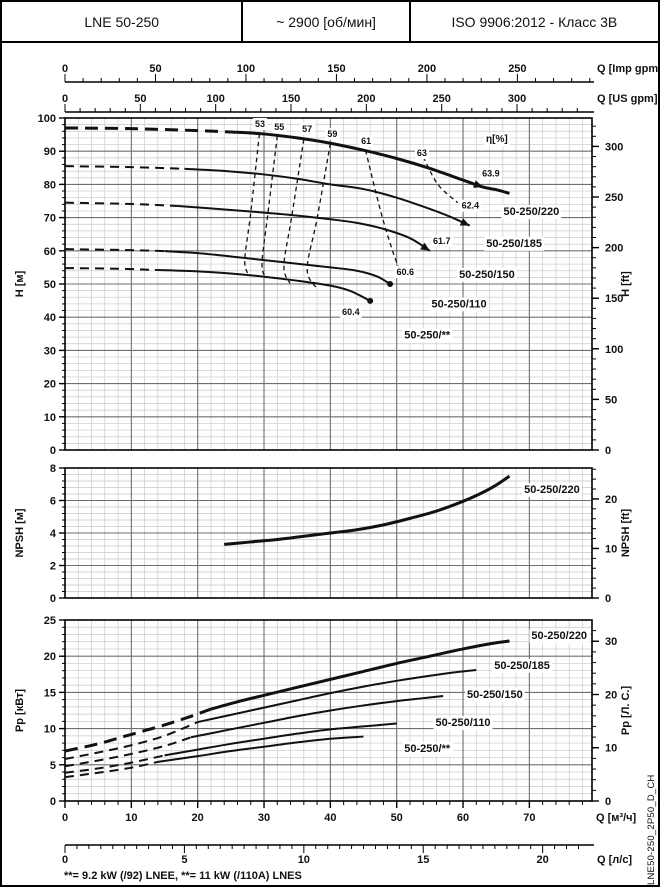 The height and width of the screenshot is (887, 660). I want to click on flow-ruler-imp-gpm: 0 50 100 150 200 250 Q [Imp gpm], so click(361, 73).